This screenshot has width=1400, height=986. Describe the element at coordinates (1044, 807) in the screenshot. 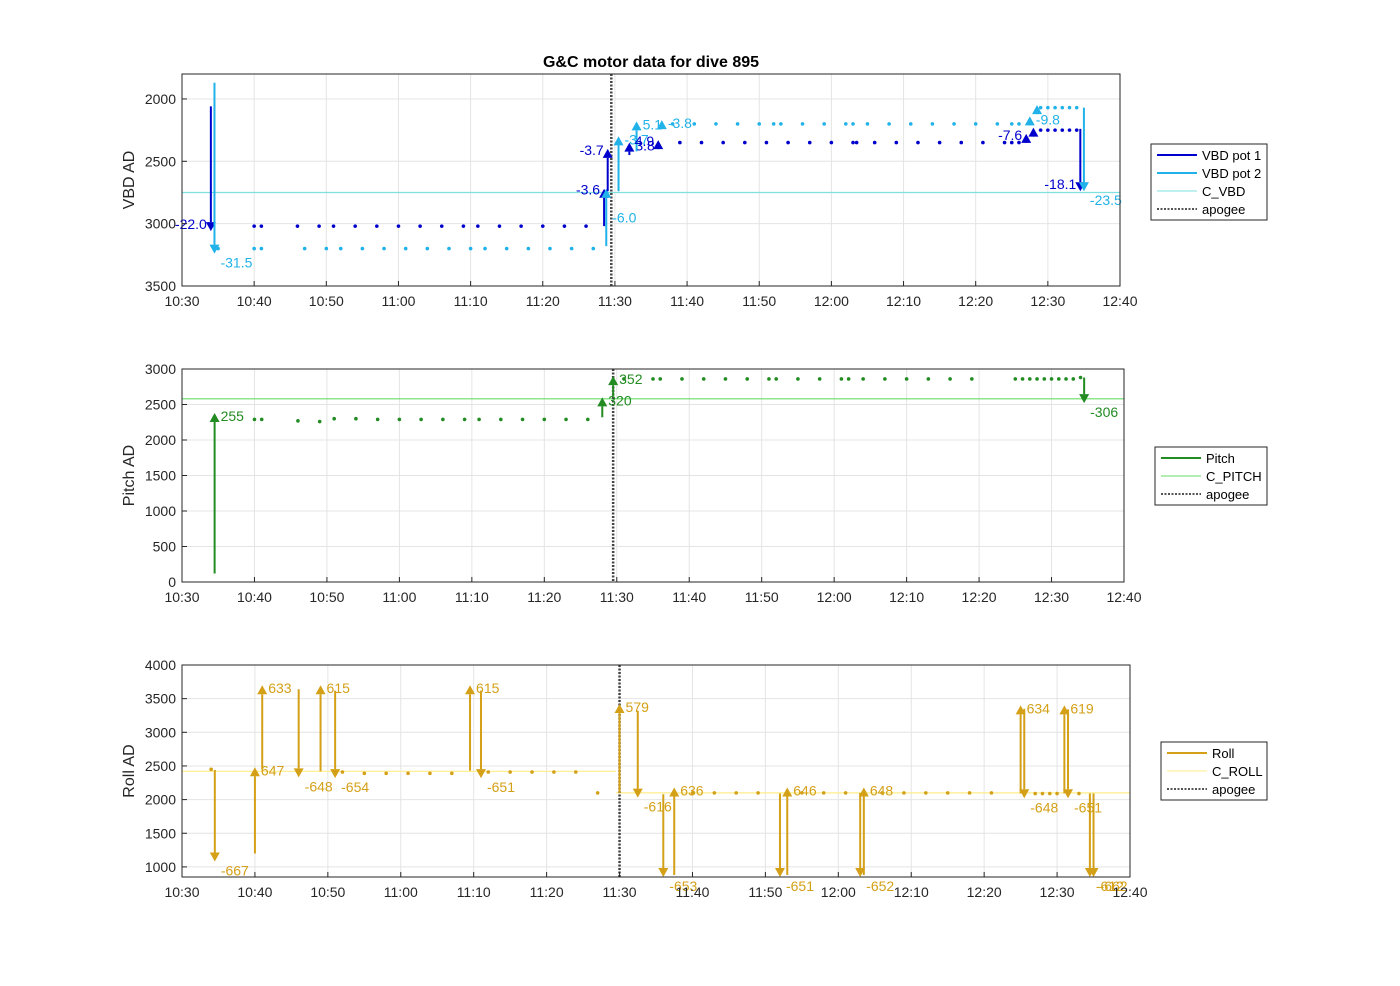

I see `move-label: -648` at that location.